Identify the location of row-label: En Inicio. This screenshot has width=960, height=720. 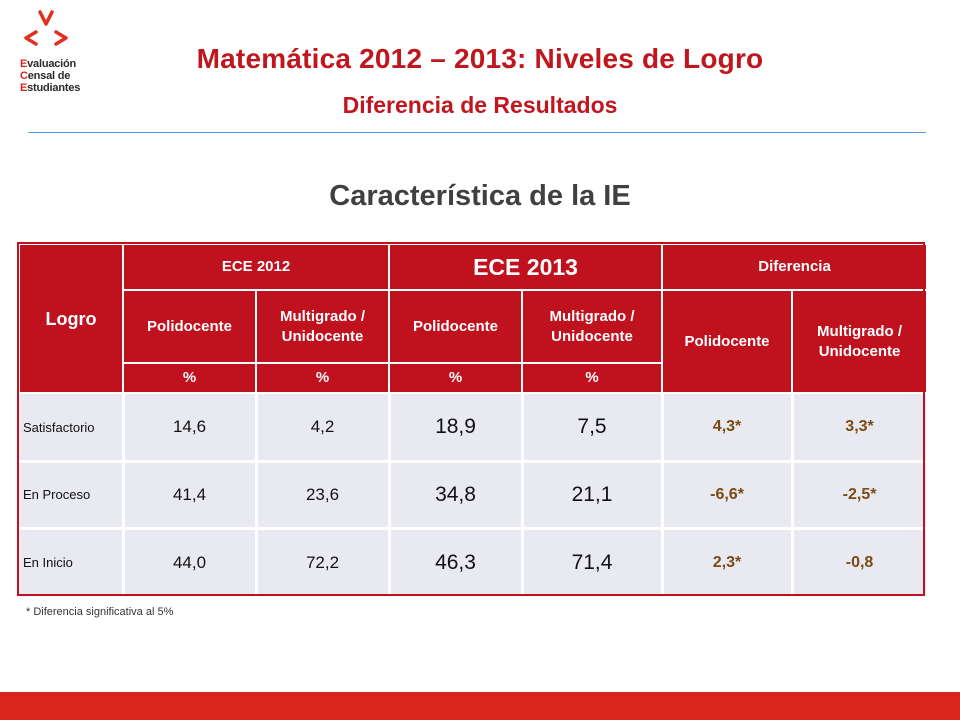
(72, 563).